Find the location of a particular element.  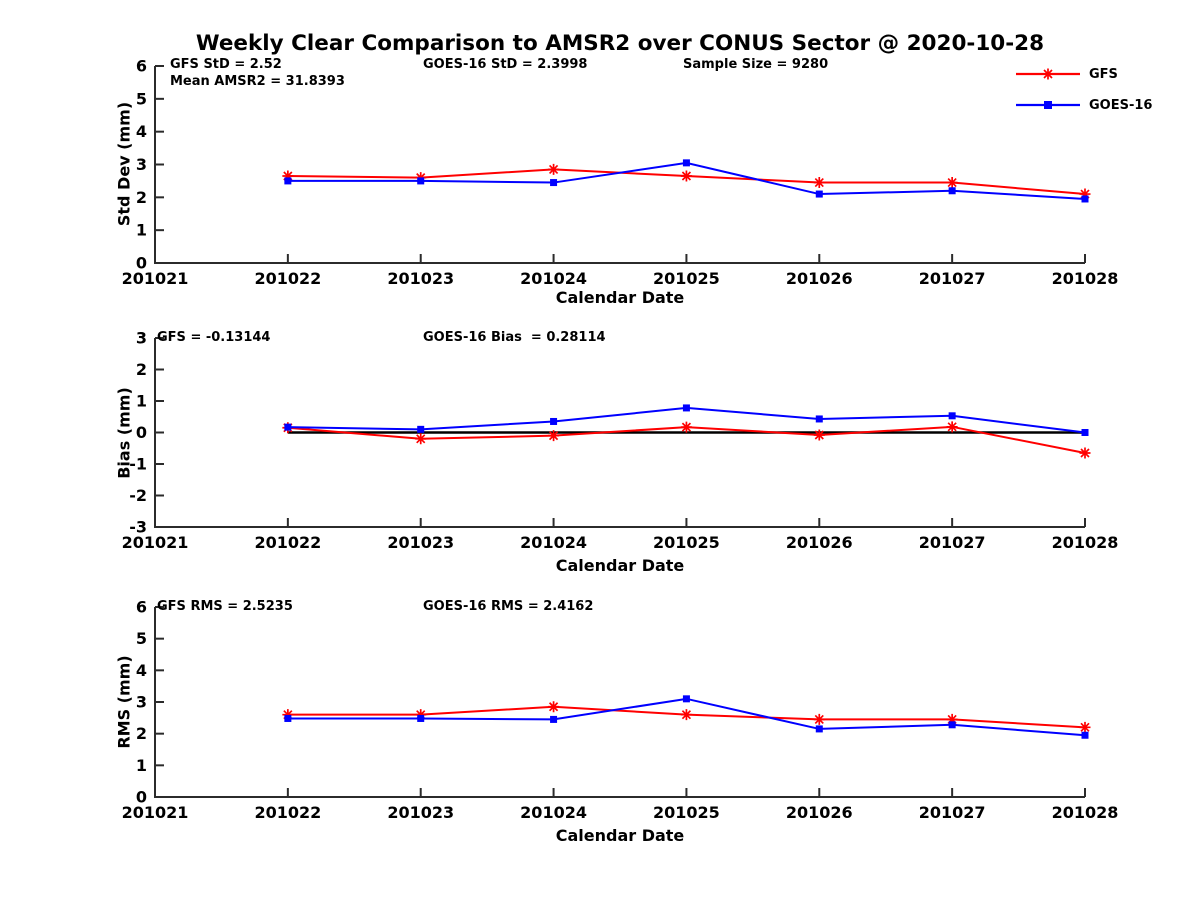

stddev-x-axis-label: Calendar Date is located at coordinates (620, 297).